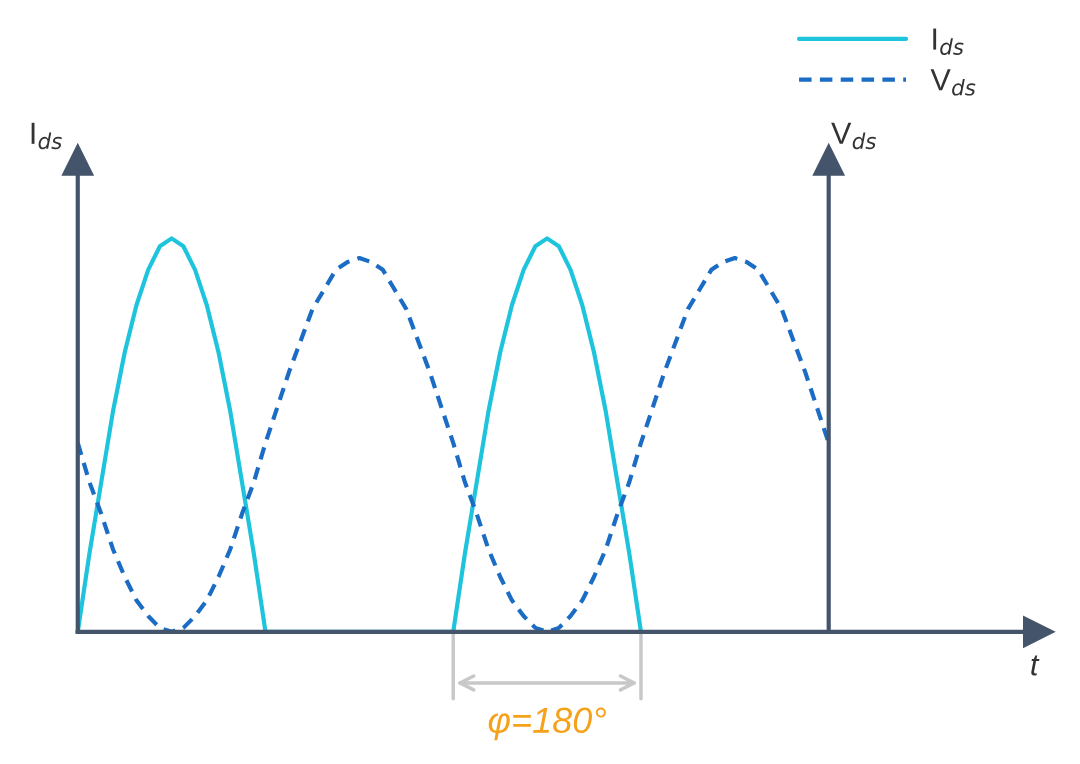 The height and width of the screenshot is (764, 1080). What do you see at coordinates (948, 41) in the screenshot?
I see `legend-label: I$_{ds}$` at bounding box center [948, 41].